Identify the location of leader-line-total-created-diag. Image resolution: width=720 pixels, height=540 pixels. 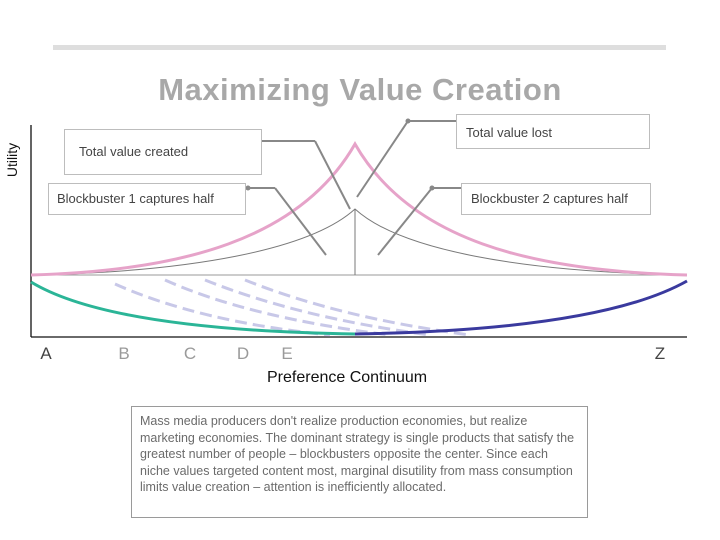
(332, 175).